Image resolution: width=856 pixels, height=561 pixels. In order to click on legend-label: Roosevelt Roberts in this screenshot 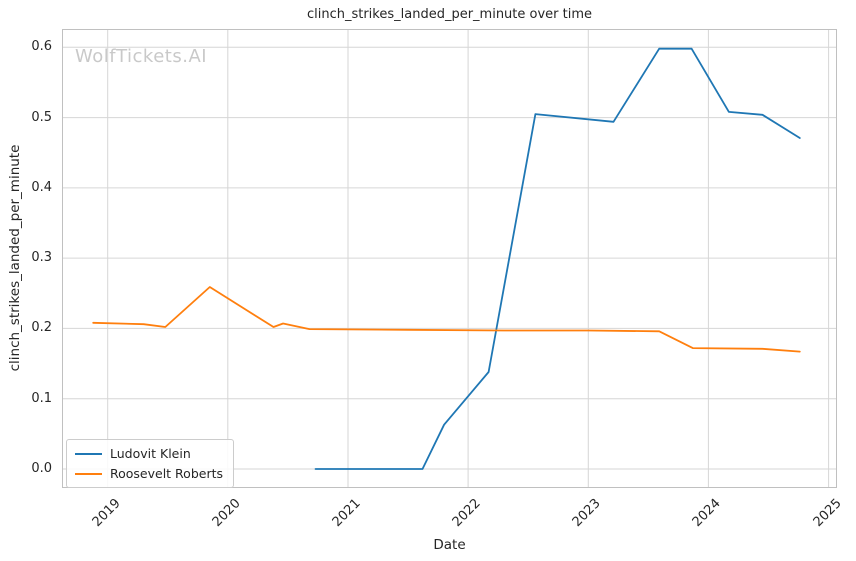, I will do `click(167, 473)`.